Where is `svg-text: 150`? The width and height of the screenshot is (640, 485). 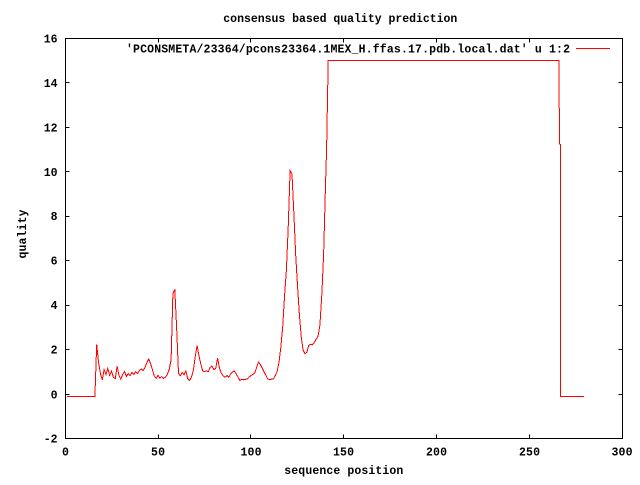 svg-text: 150 is located at coordinates (343, 453).